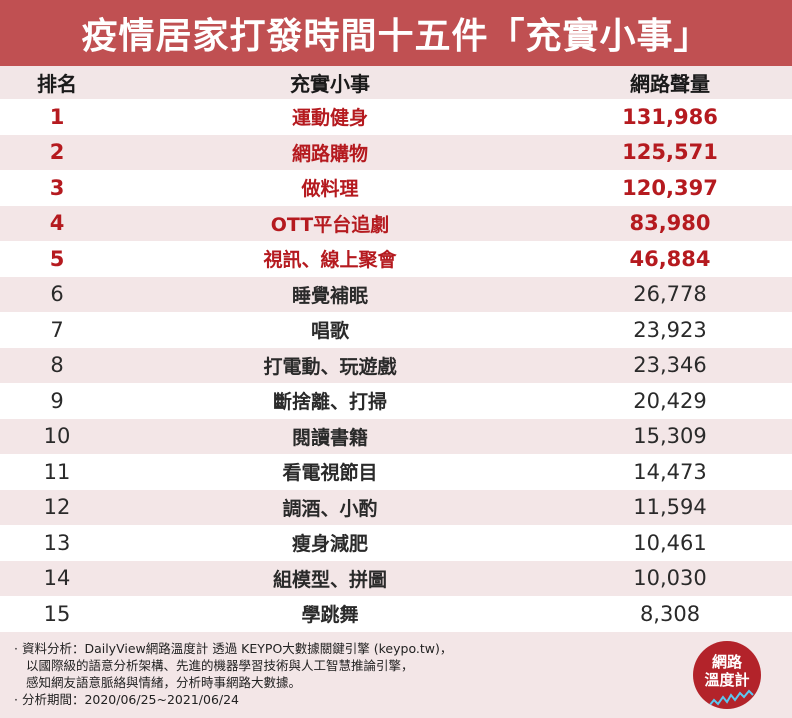 The height and width of the screenshot is (718, 792). I want to click on table-row: 1 運動健身 131,986, so click(396, 117).